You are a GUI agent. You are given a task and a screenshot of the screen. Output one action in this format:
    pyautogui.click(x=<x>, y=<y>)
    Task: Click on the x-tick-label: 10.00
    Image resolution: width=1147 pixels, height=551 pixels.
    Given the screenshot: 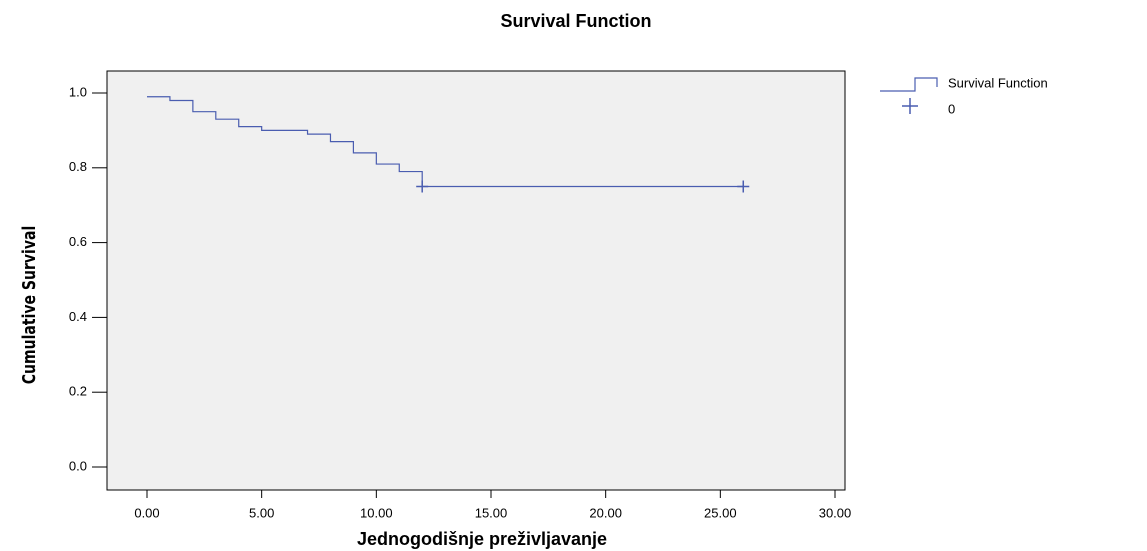 What is the action you would take?
    pyautogui.click(x=376, y=512)
    